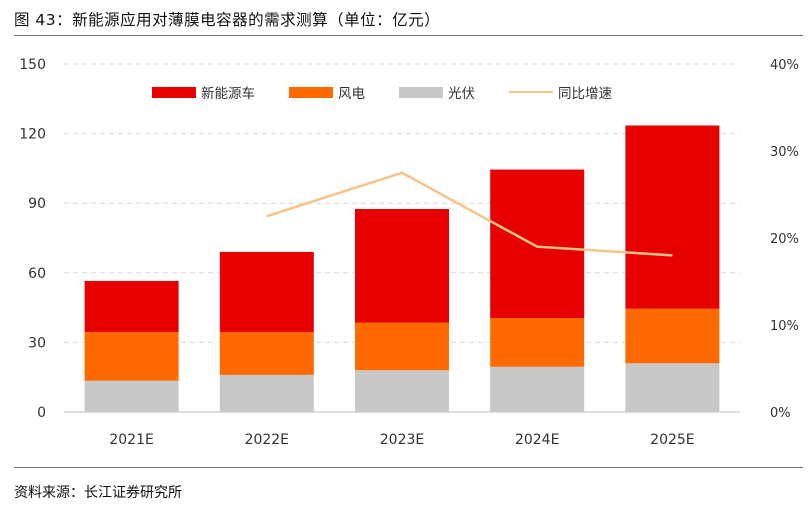 Image resolution: width=809 pixels, height=518 pixels. I want to click on legend-item-ev: 新能源车, so click(203, 92).